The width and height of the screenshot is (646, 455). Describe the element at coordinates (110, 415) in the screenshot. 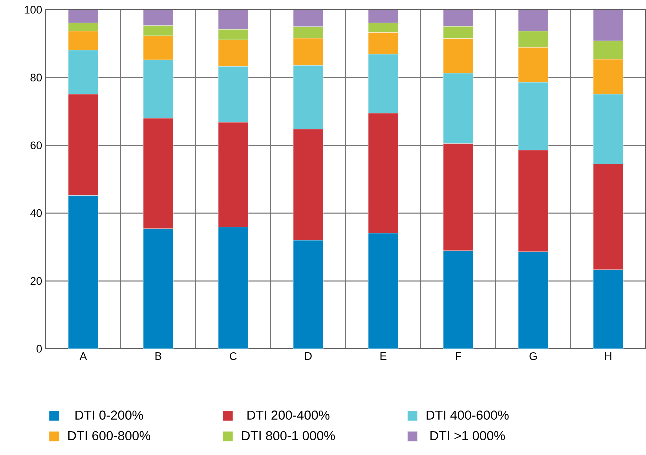

I see `legend-label: DTI 0-200%` at that location.